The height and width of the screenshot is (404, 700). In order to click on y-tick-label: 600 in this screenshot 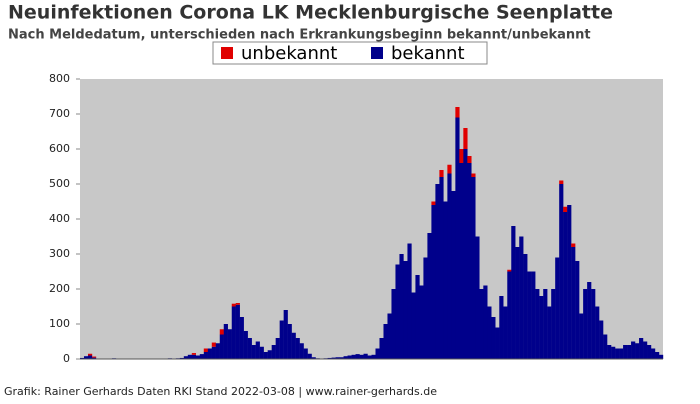, I will do `click(59, 148)`.